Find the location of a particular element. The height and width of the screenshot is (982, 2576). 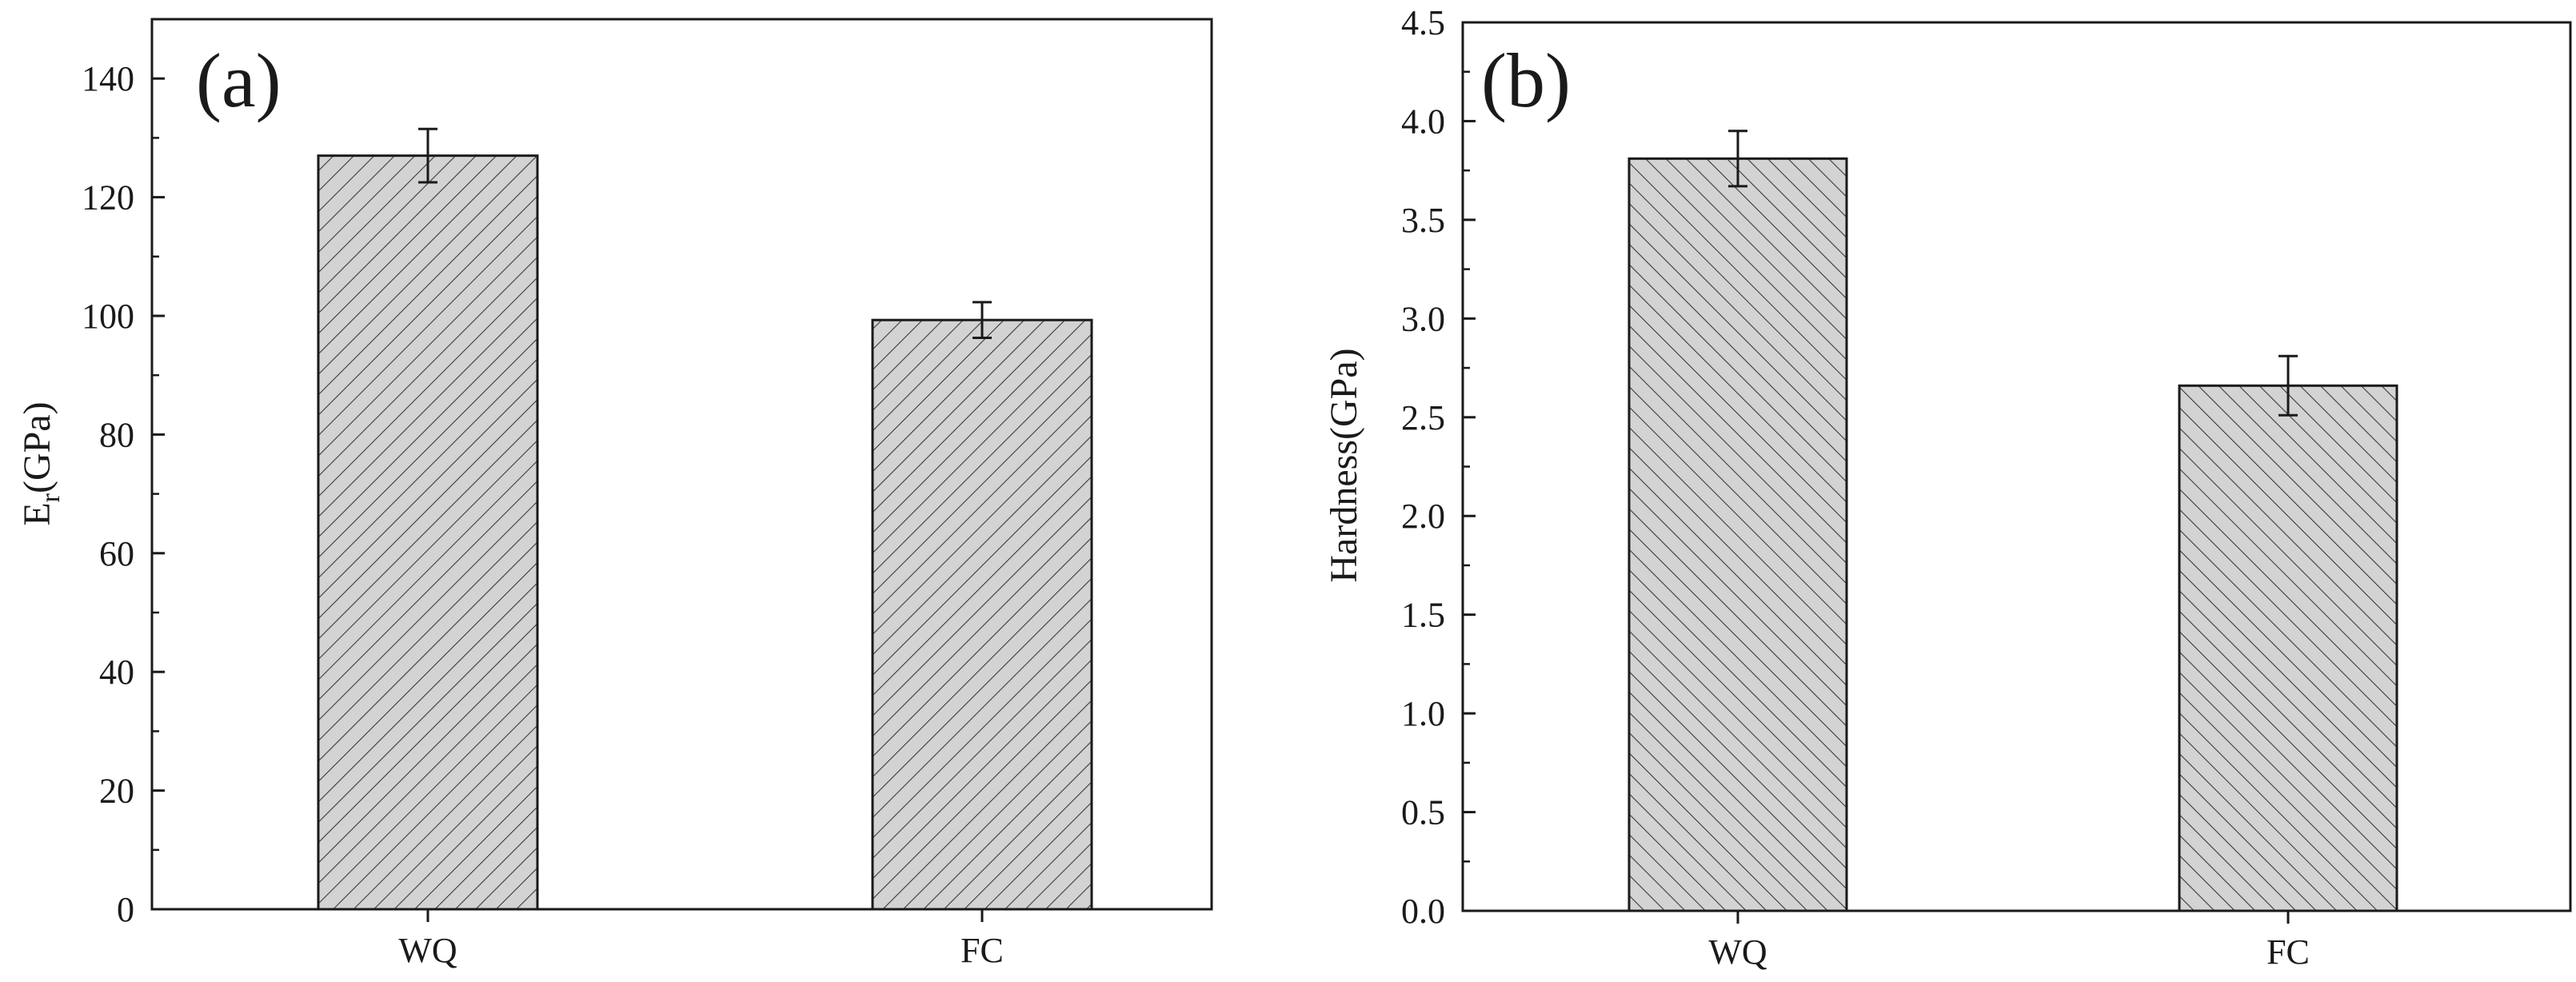

y-tick-label: 2.5 is located at coordinates (1423, 418).